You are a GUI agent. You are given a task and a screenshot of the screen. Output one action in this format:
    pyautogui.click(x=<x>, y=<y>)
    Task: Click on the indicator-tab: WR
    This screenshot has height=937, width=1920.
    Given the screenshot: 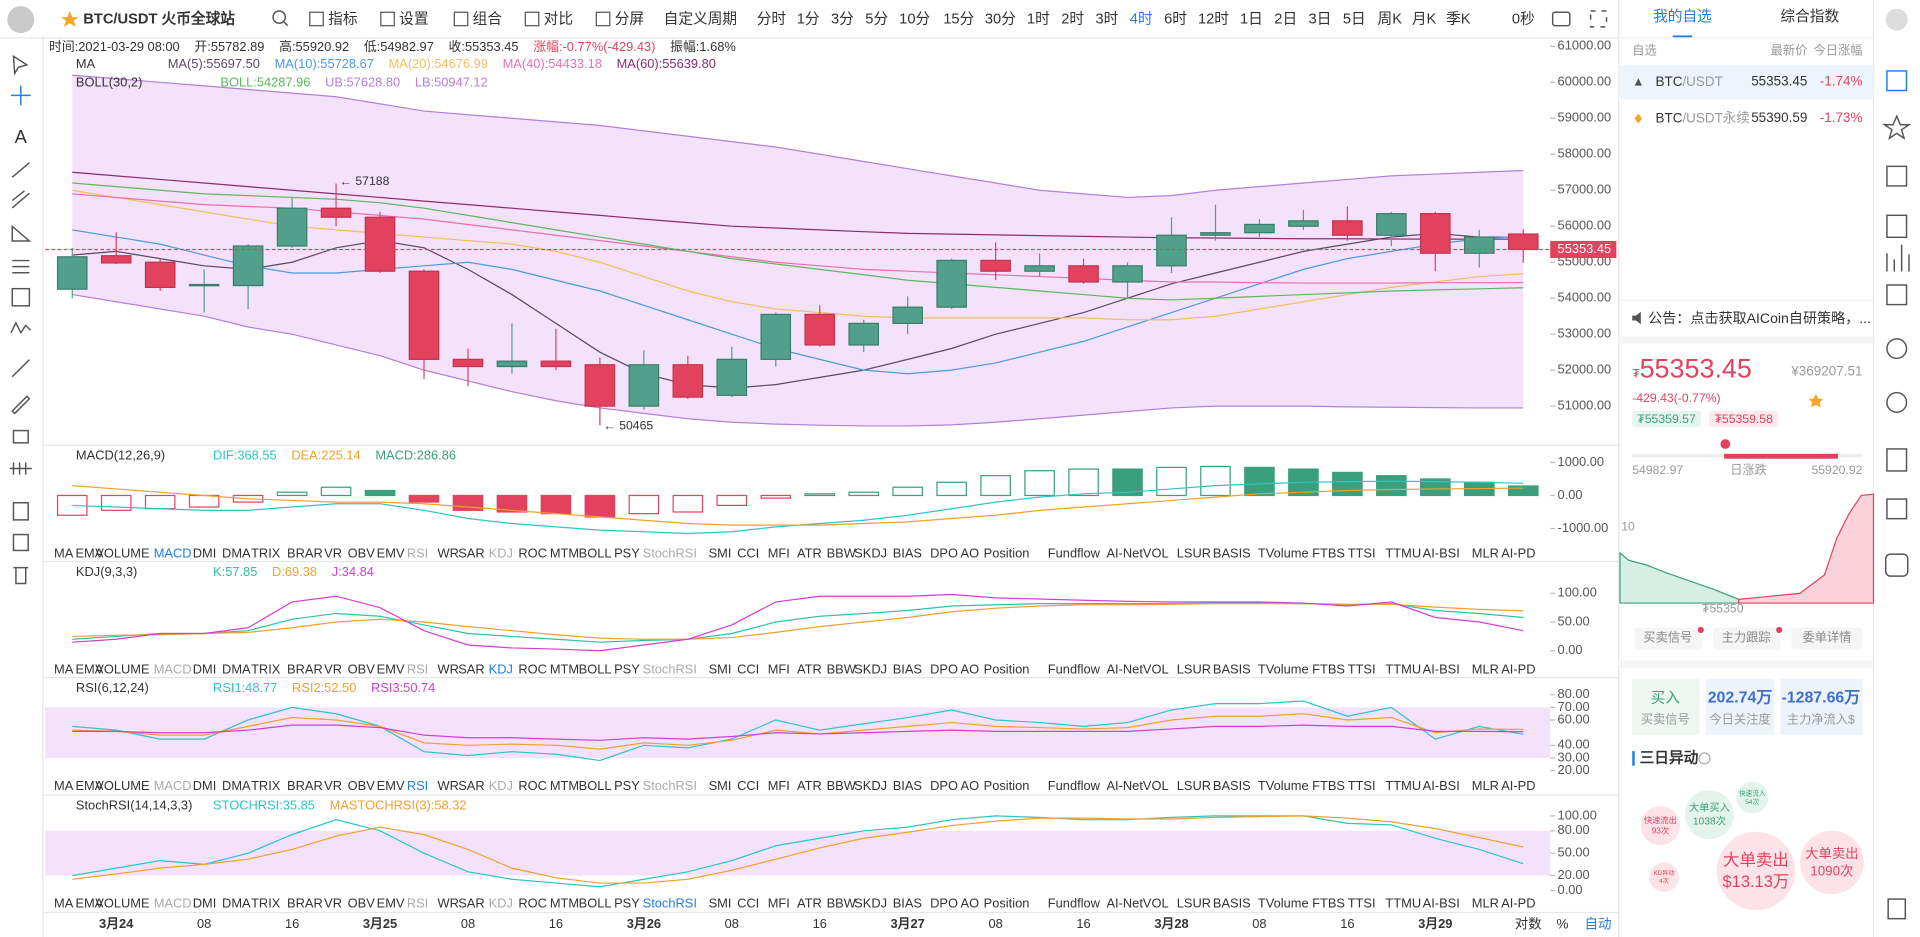 What is the action you would take?
    pyautogui.click(x=447, y=553)
    